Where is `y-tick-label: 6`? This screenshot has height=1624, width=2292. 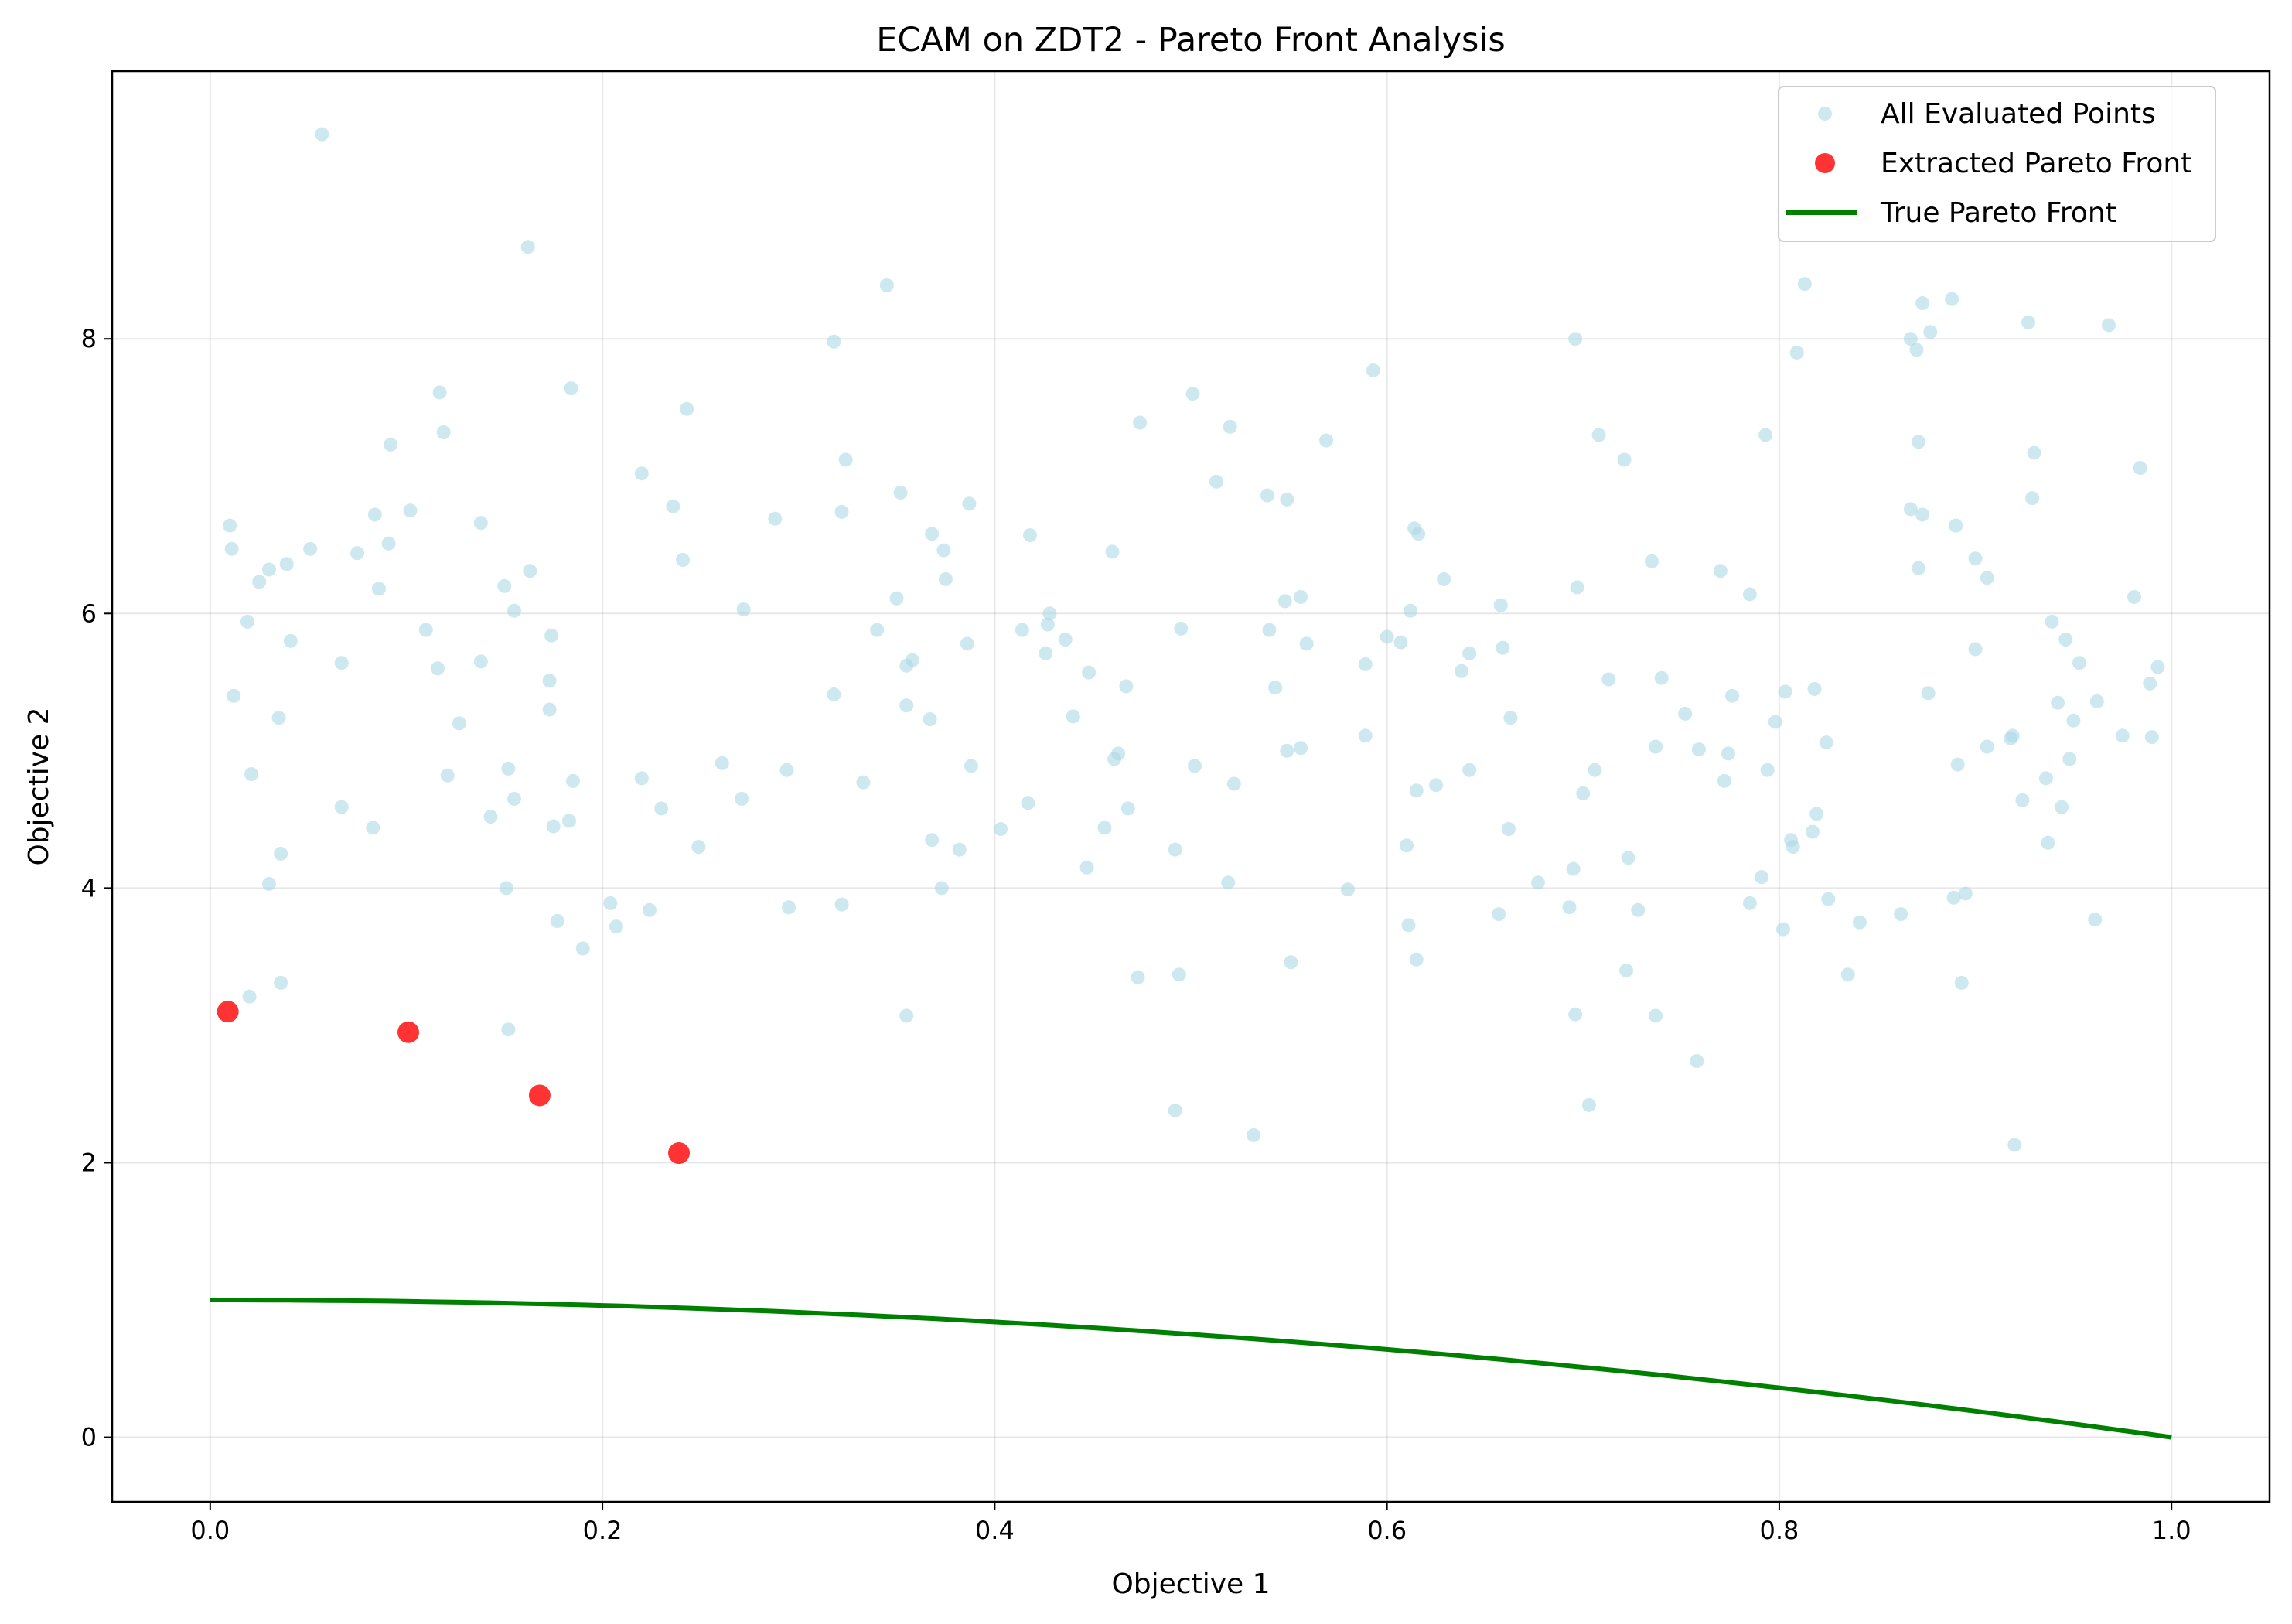
y-tick-label: 6 is located at coordinates (89, 613).